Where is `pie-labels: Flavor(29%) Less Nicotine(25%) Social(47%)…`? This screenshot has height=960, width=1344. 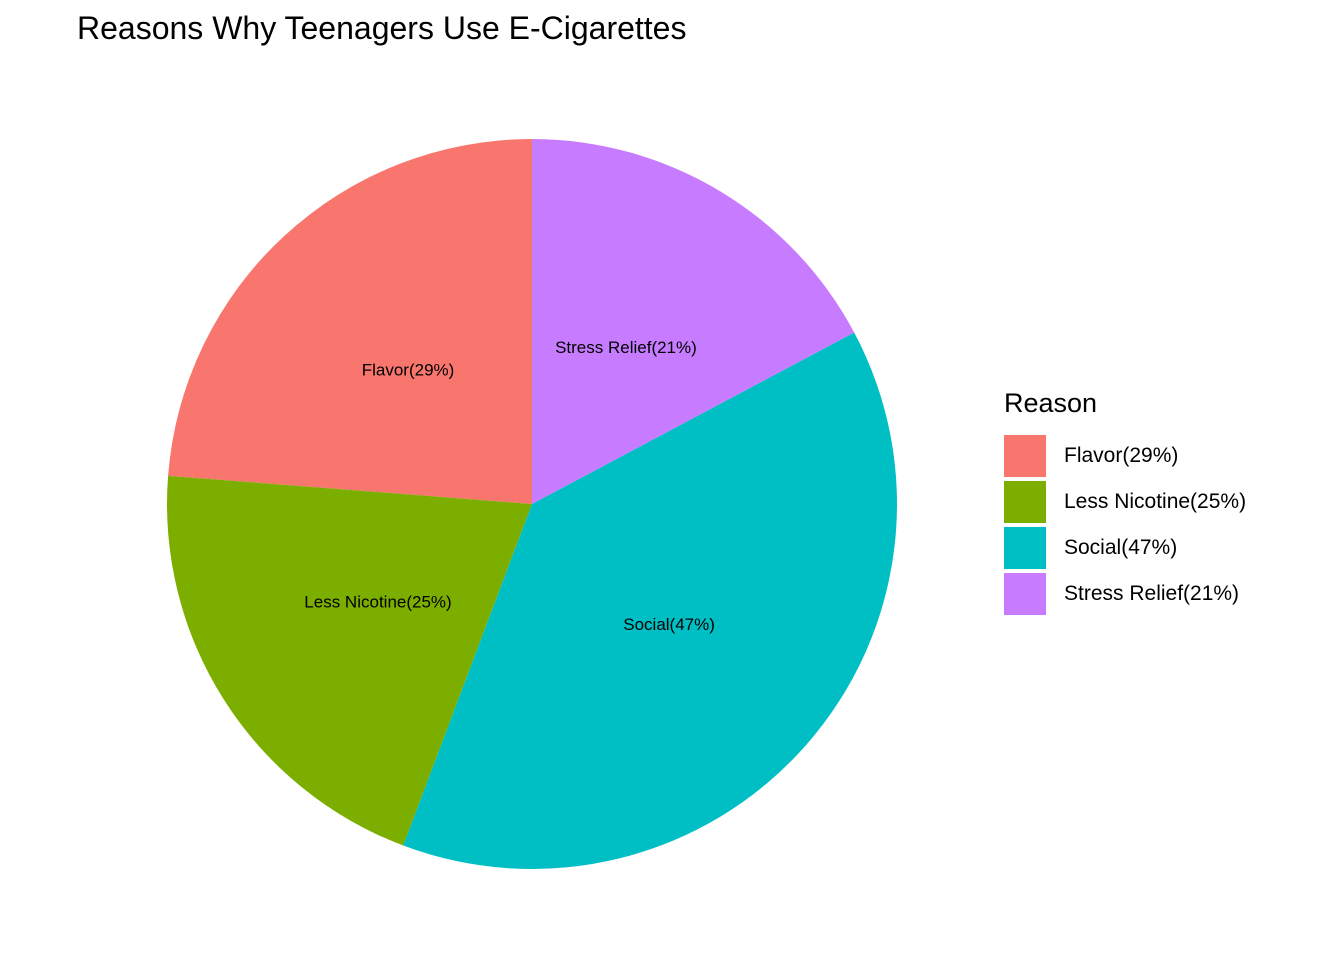 pie-labels: Flavor(29%) Less Nicotine(25%) Social(47%)… is located at coordinates (509, 486).